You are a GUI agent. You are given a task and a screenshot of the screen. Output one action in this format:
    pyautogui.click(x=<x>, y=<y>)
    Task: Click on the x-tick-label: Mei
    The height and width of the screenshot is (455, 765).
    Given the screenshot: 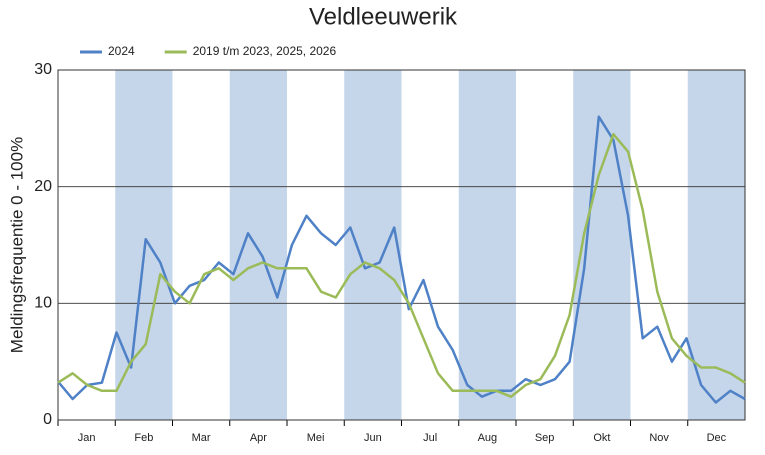 What is the action you would take?
    pyautogui.click(x=316, y=438)
    